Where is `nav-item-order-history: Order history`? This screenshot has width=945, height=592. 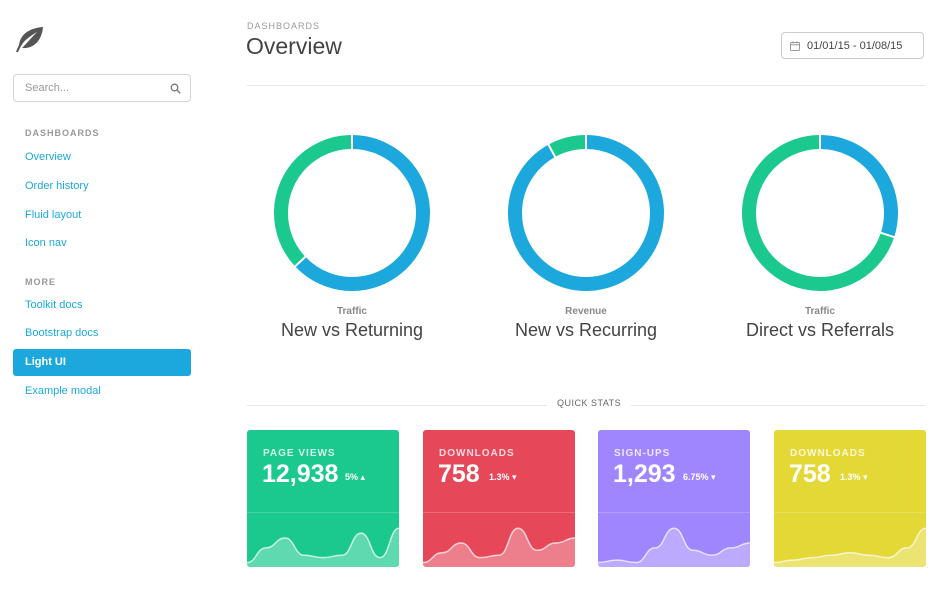
nav-item-order-history: Order history is located at coordinates (57, 186).